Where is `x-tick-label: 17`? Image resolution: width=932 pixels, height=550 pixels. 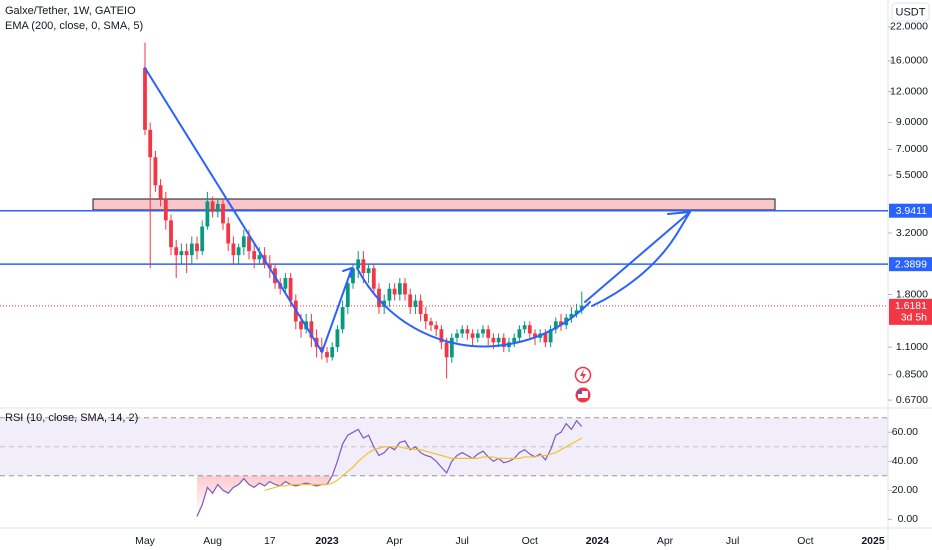 x-tick-label: 17 is located at coordinates (270, 541).